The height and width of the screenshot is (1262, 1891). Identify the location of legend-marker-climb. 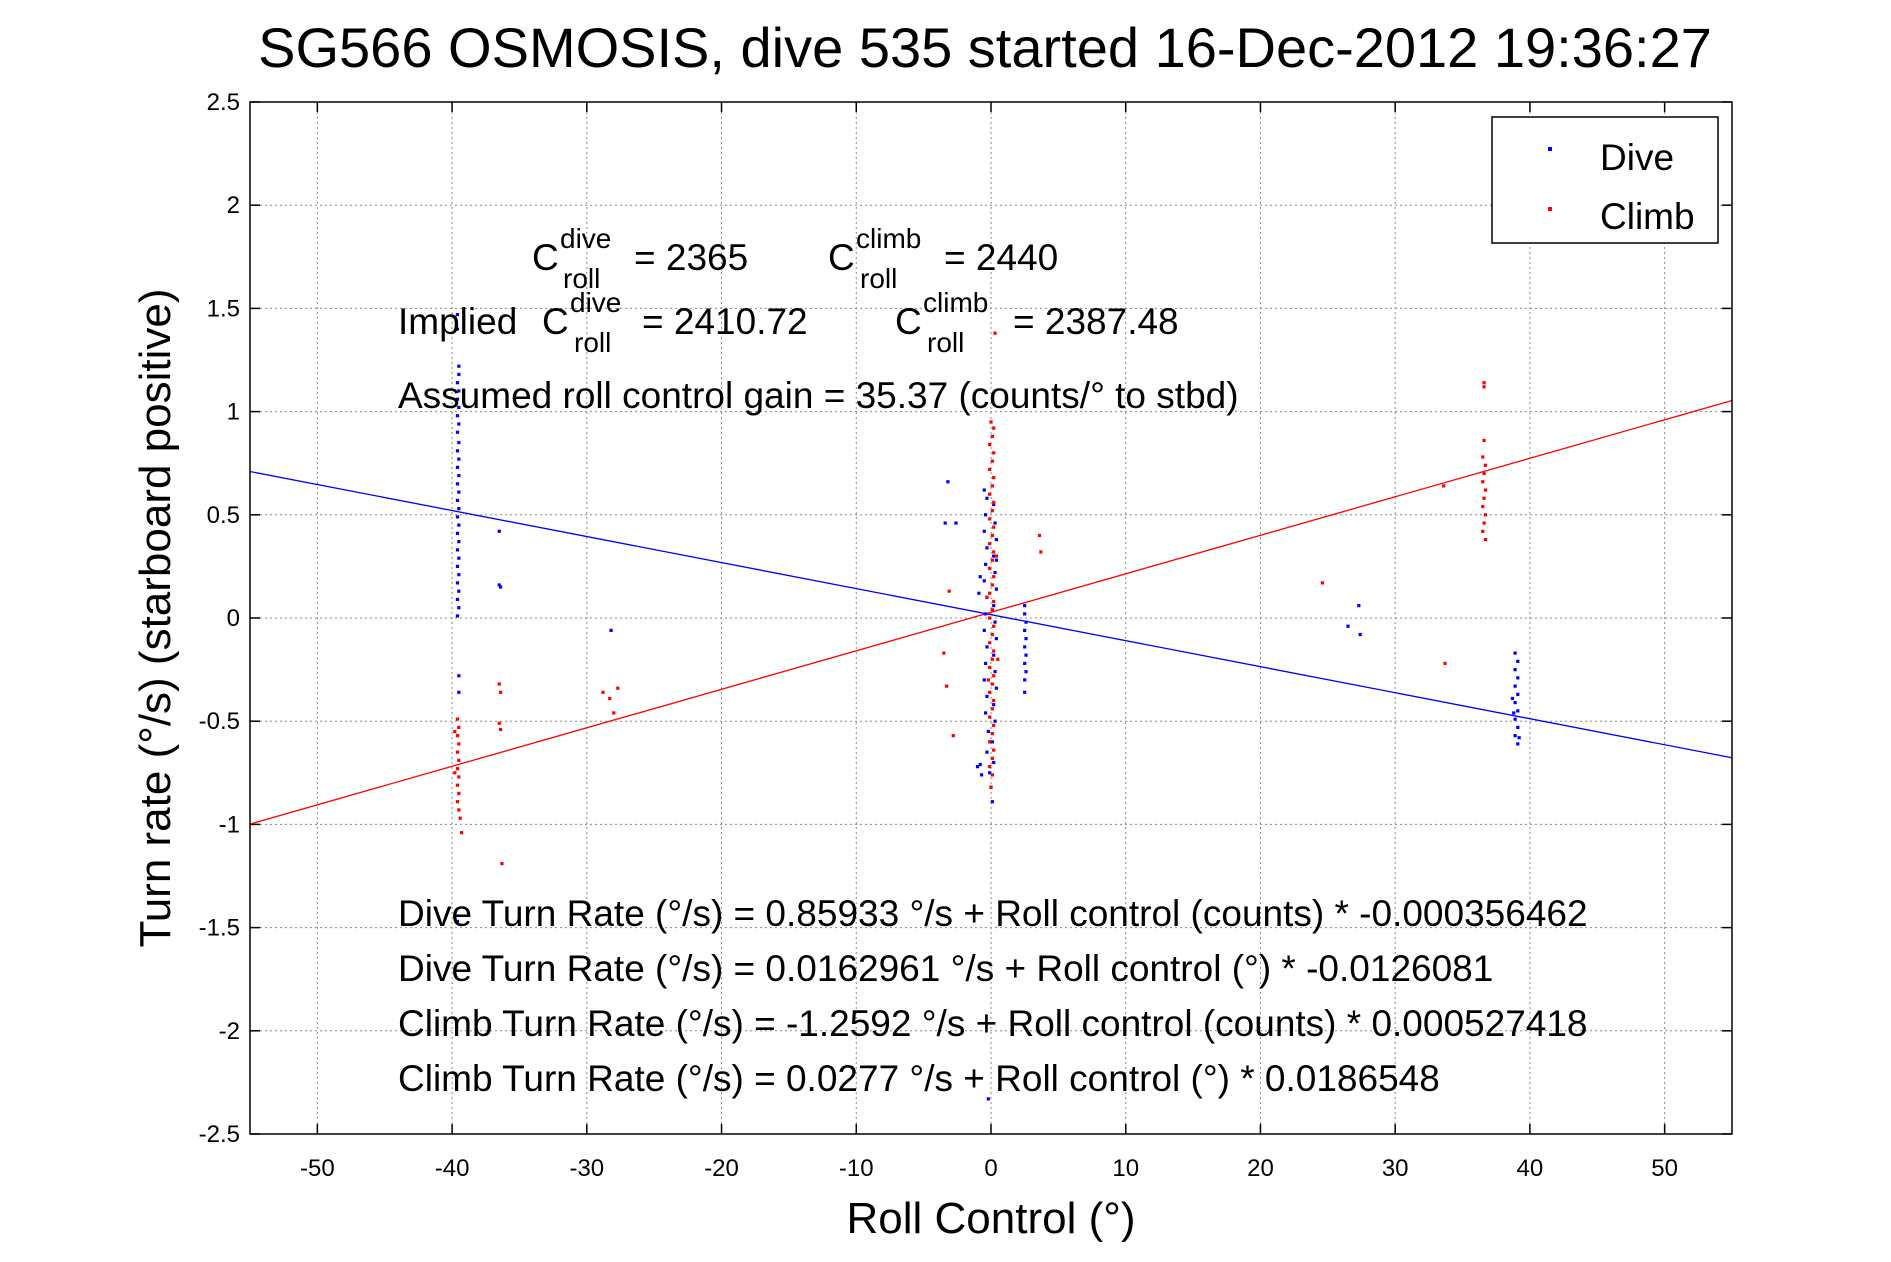
(1550, 209).